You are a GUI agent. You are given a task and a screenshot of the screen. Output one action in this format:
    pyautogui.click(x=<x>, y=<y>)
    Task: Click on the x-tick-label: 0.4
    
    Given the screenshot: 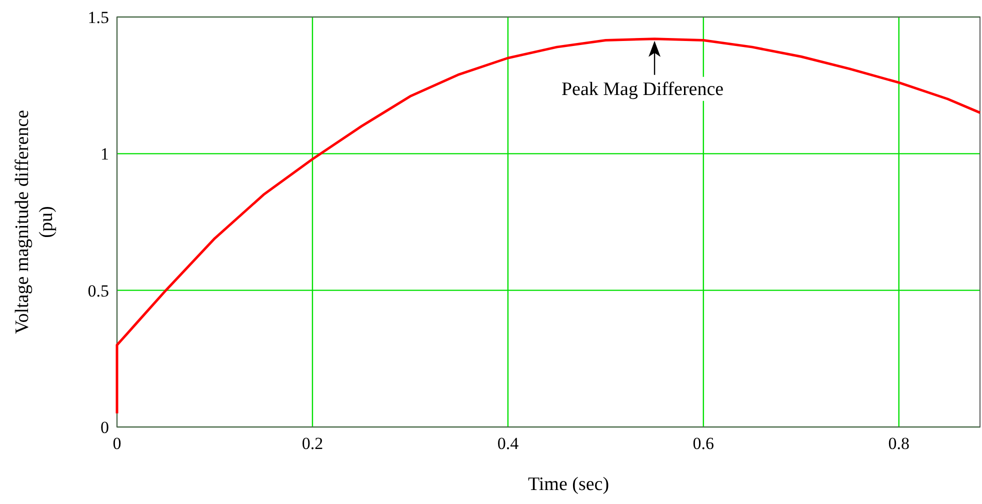 What is the action you would take?
    pyautogui.click(x=508, y=443)
    